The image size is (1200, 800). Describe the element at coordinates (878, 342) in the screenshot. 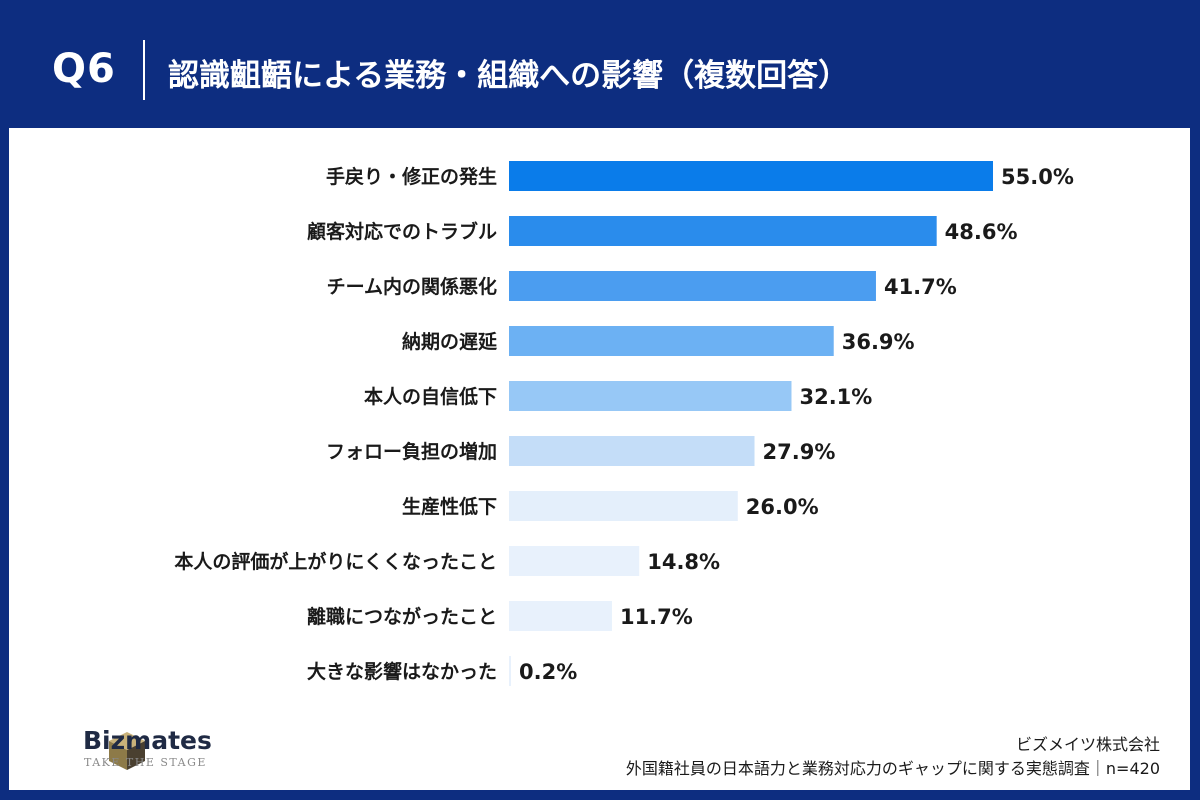

I see `value-label: 36.9%` at that location.